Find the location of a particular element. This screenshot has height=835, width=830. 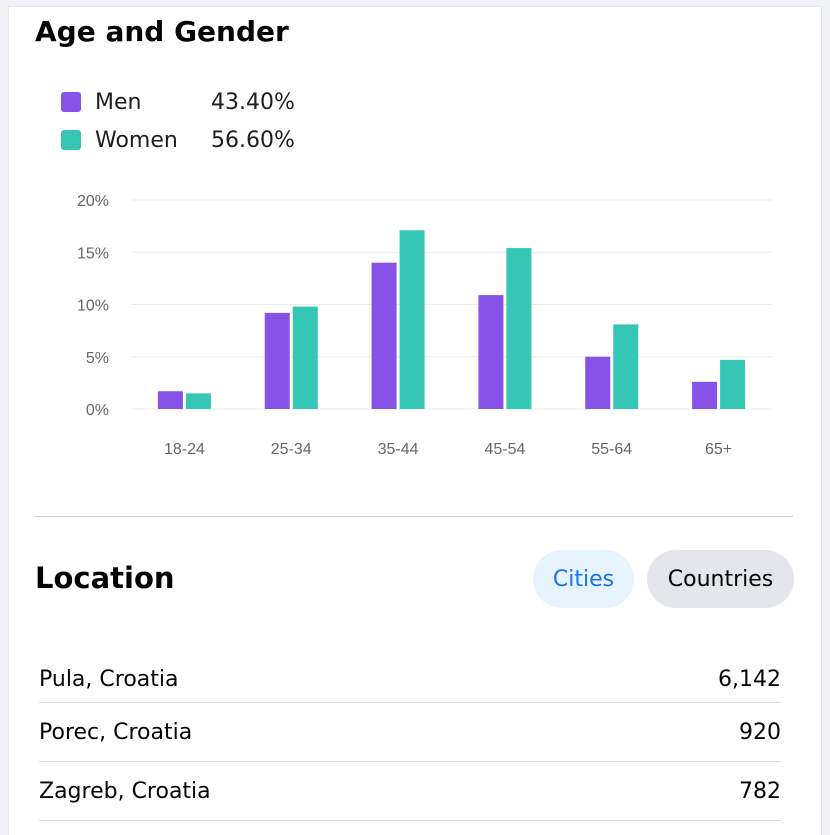

location-row: Porec, Croatia 920 is located at coordinates (410, 732).